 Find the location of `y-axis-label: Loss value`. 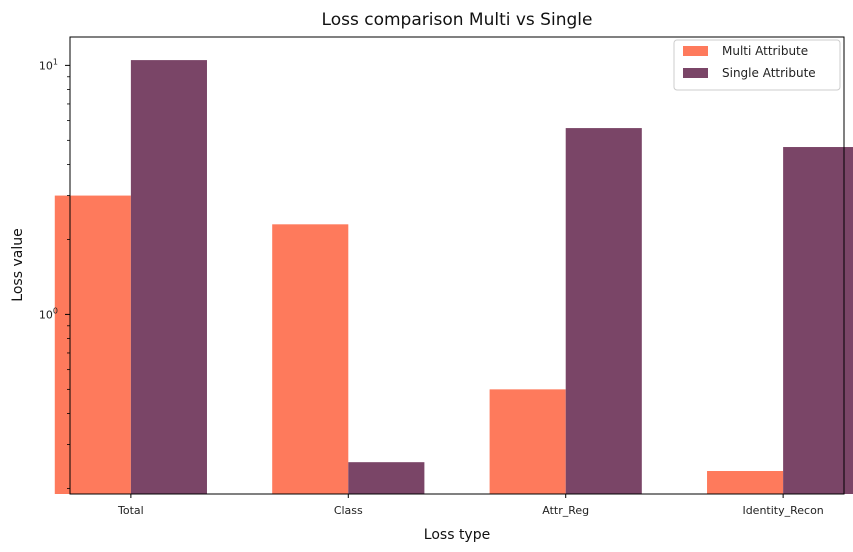

y-axis-label: Loss value is located at coordinates (18, 264).